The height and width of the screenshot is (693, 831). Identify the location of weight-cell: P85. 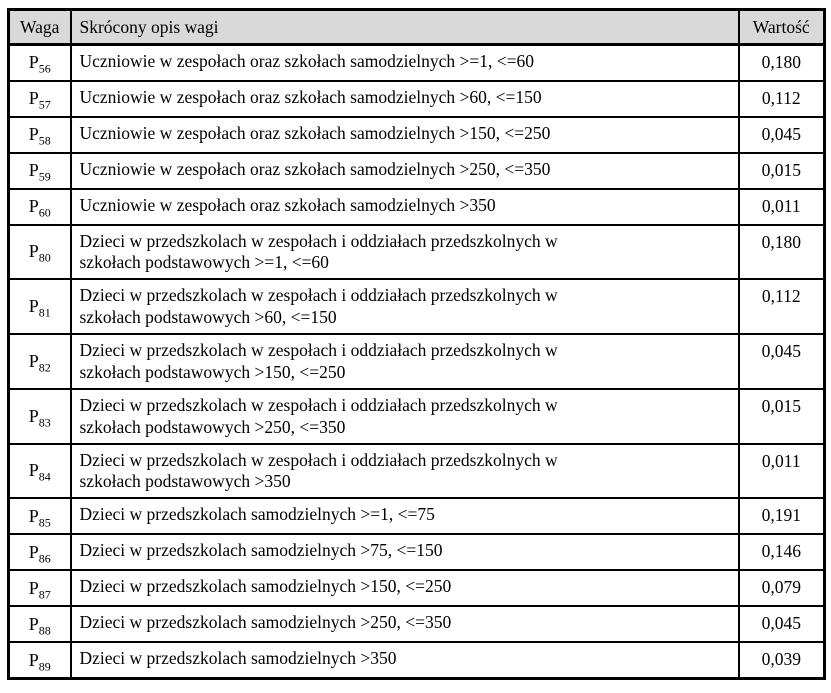
(39, 516).